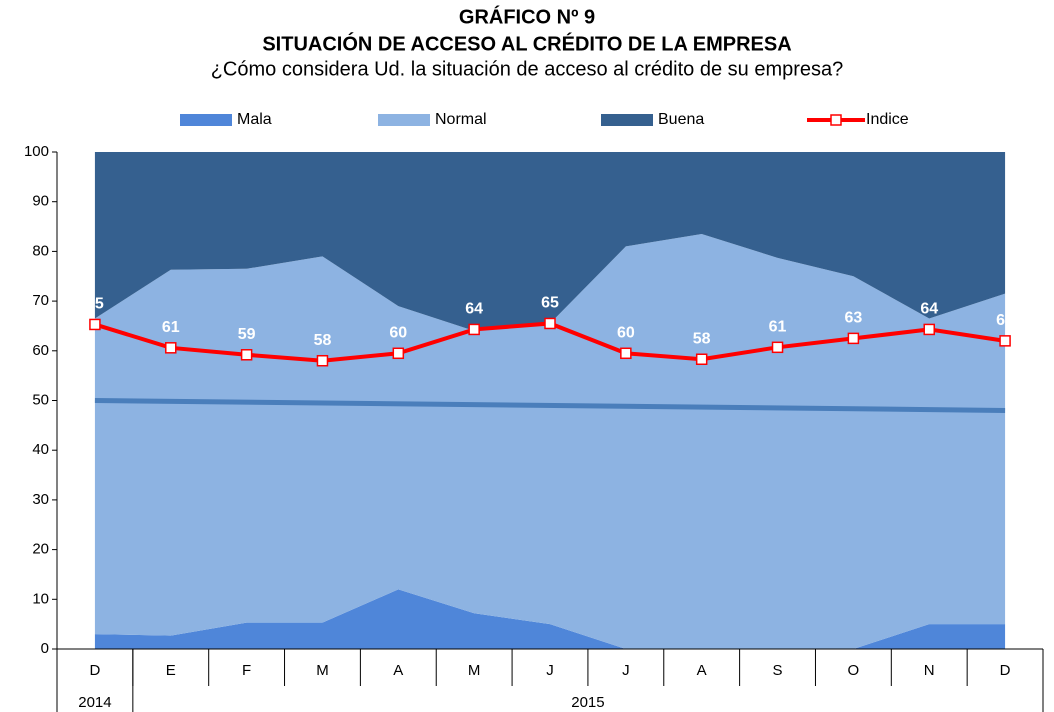  Describe the element at coordinates (40, 250) in the screenshot. I see `y-tick-label: 80` at that location.